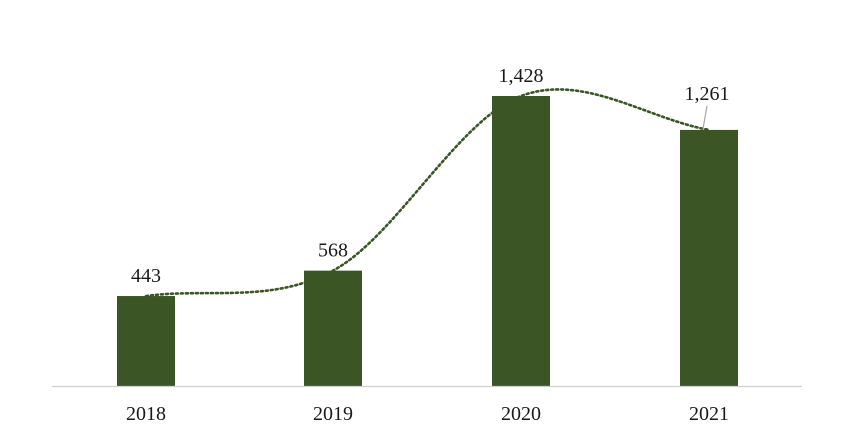  What do you see at coordinates (521, 76) in the screenshot?
I see `data-label-2020: 1,428` at bounding box center [521, 76].